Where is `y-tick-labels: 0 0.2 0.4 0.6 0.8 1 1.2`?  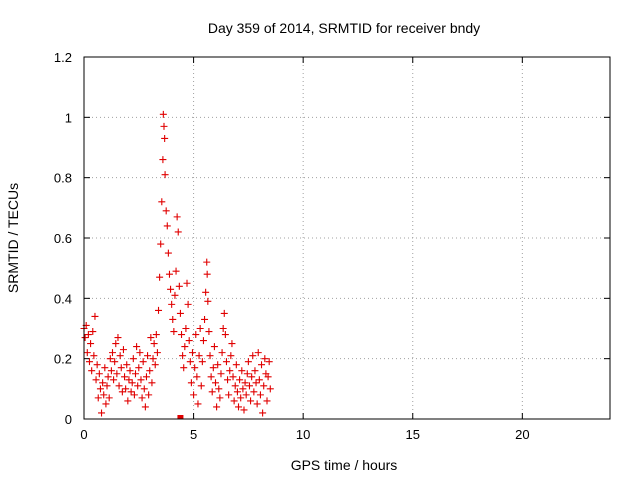
y-tick-labels: 0 0.2 0.4 0.6 0.8 1 1.2 is located at coordinates (63, 238).